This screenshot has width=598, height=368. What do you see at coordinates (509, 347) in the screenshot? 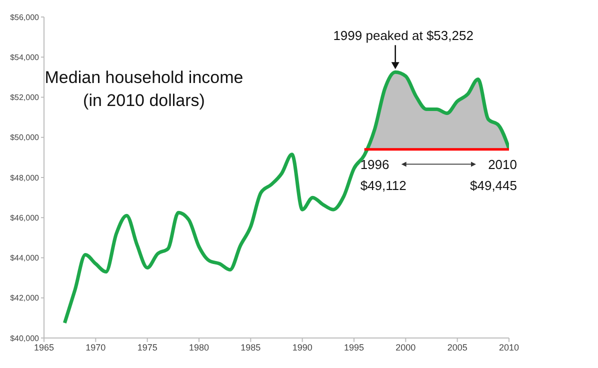
I see `x-tick-label: 2010` at bounding box center [509, 347].